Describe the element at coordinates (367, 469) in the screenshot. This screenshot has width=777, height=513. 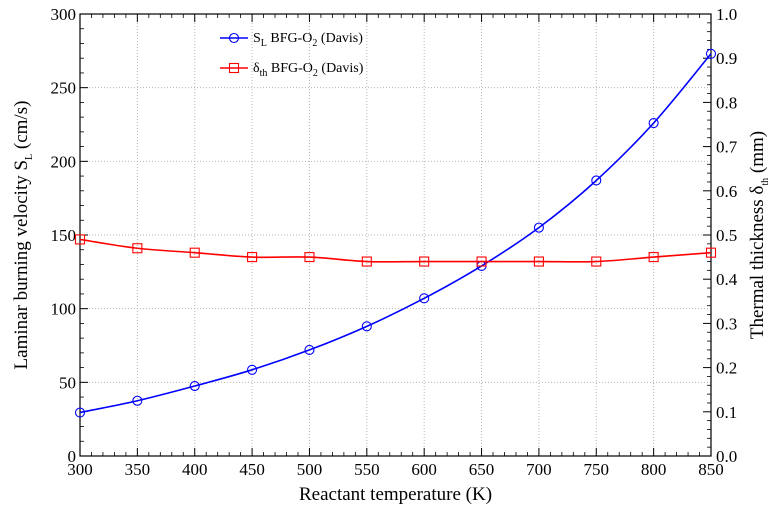
I see `x-tick-label: 550` at that location.